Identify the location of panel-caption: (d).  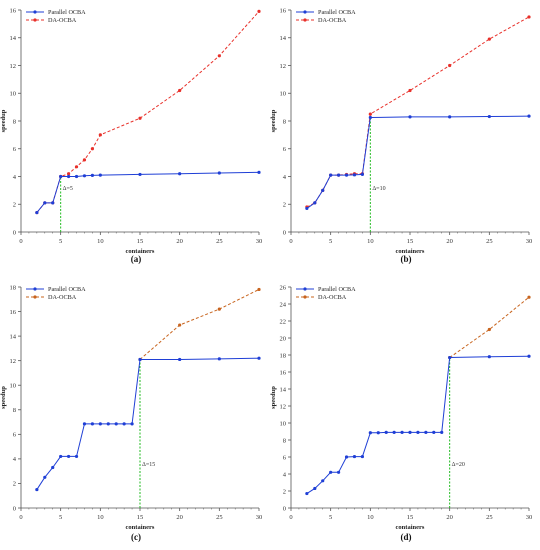
(406, 537).